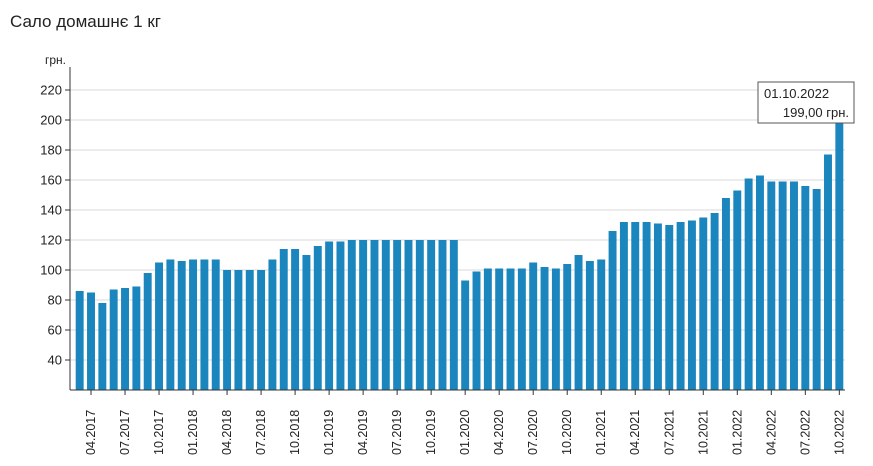 This screenshot has height=466, width=873. What do you see at coordinates (499, 432) in the screenshot?
I see `x-tick-label: 04.2020` at bounding box center [499, 432].